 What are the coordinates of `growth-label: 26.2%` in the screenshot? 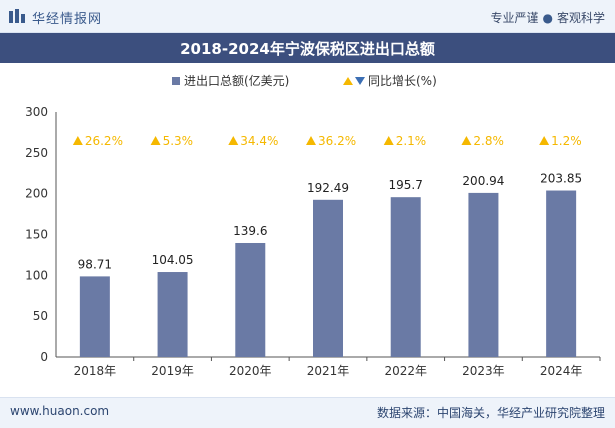 It's located at (104, 141).